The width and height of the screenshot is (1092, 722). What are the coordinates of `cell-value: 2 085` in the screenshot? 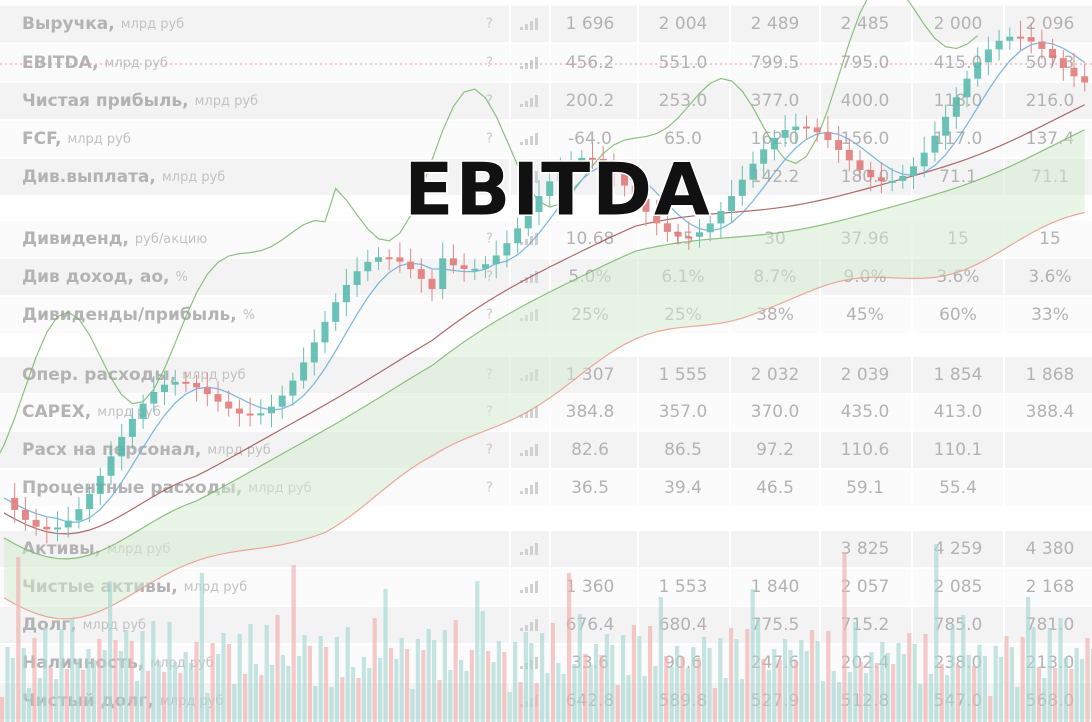 It's located at (958, 587).